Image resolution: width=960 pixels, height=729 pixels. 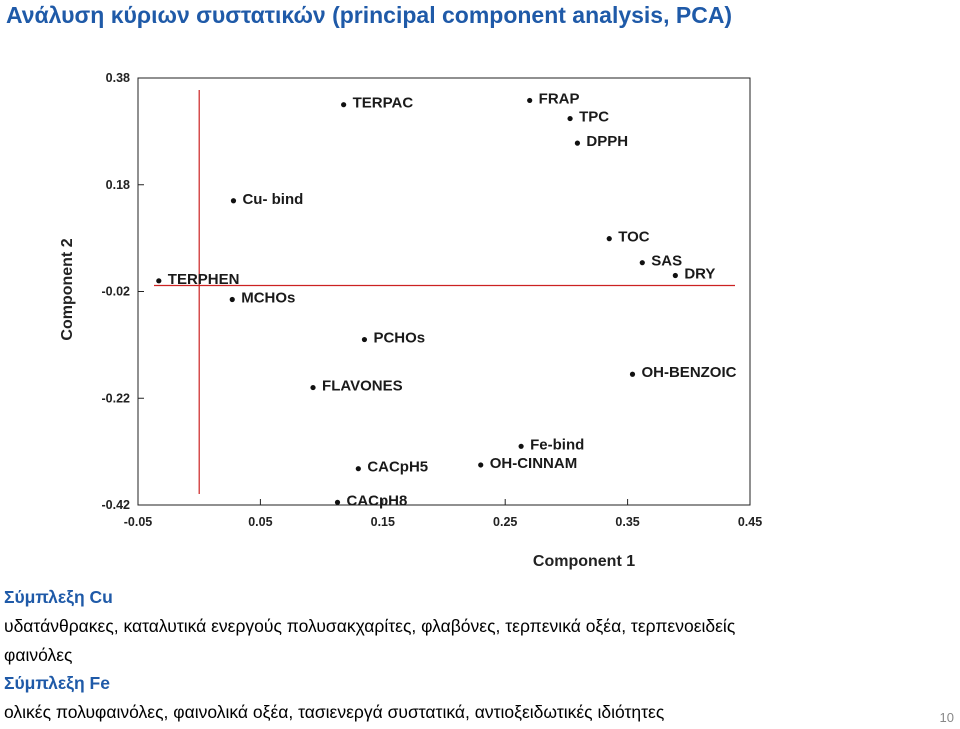 What do you see at coordinates (530, 100) in the screenshot?
I see `point-frap` at bounding box center [530, 100].